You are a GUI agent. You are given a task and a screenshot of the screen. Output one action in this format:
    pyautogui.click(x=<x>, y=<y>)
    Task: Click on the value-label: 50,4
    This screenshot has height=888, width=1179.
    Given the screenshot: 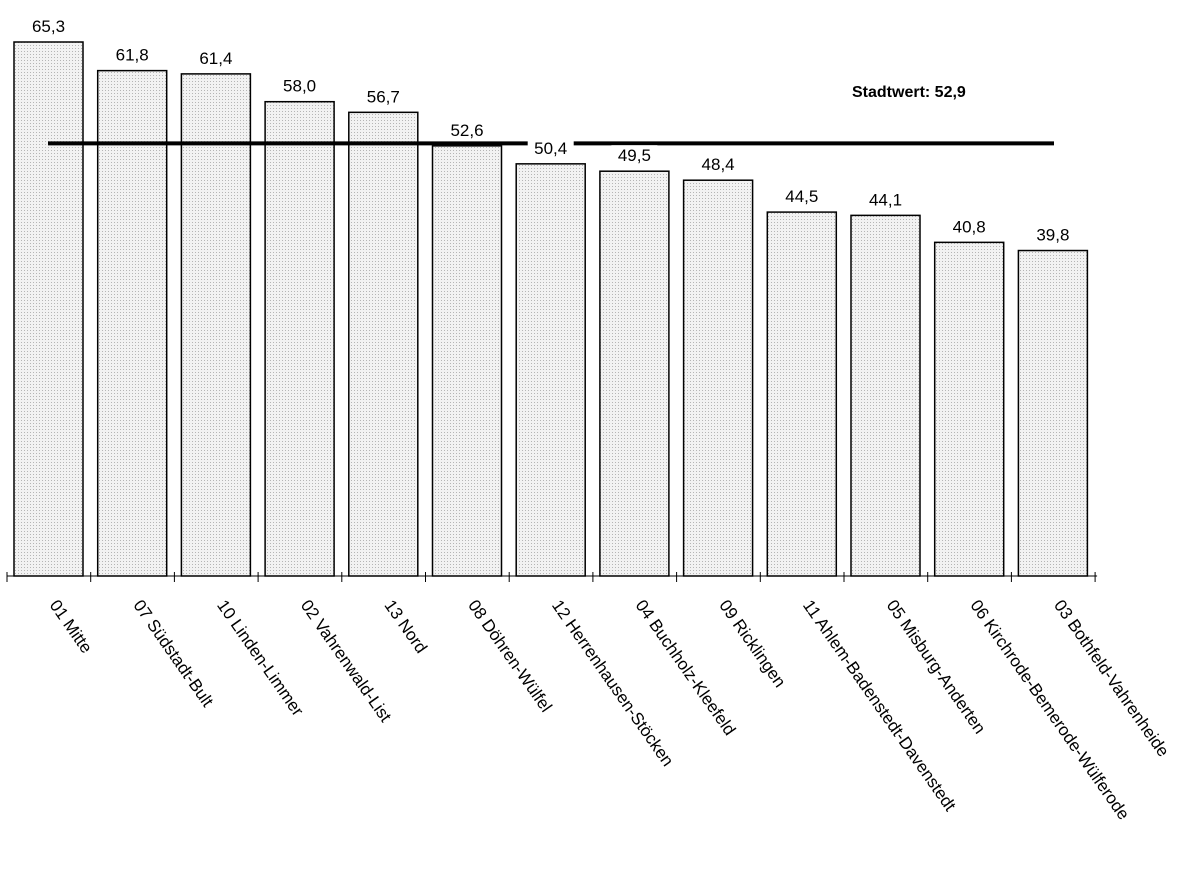 What is the action you would take?
    pyautogui.click(x=550, y=148)
    